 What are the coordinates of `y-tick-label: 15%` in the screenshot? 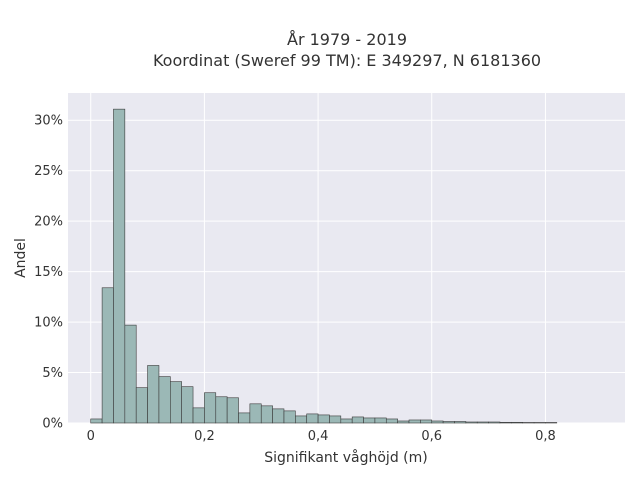 It's located at (48, 272).